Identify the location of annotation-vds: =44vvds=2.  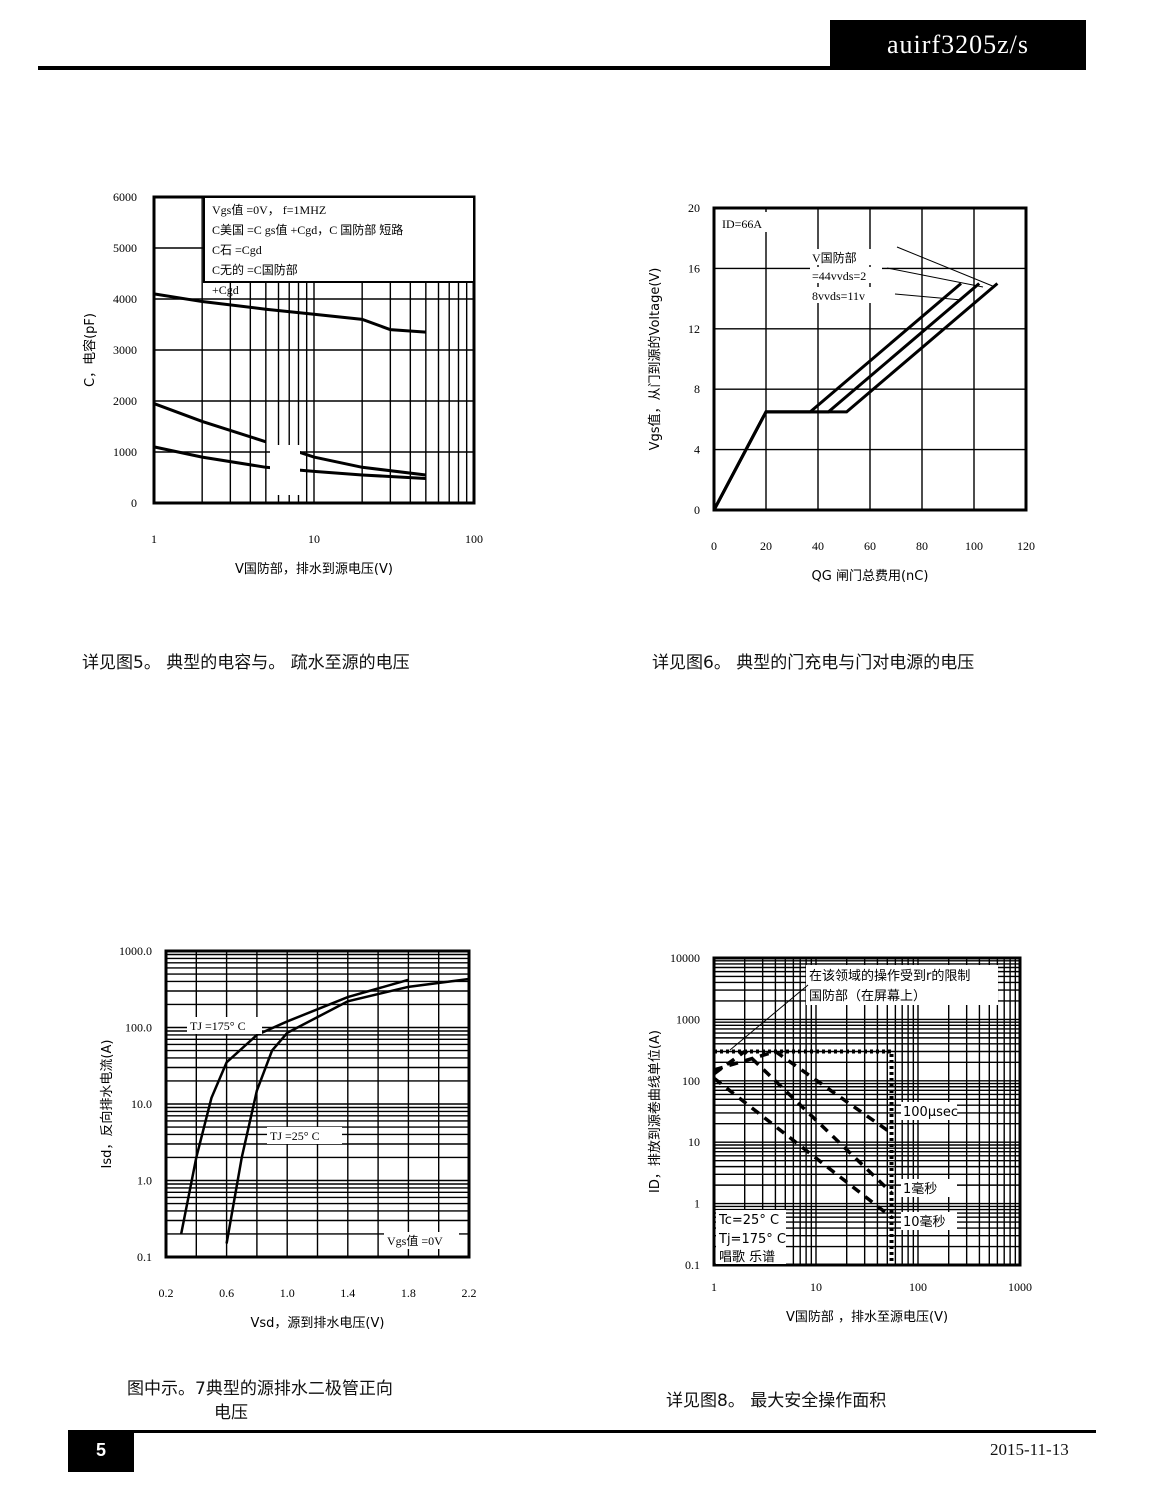
(839, 276).